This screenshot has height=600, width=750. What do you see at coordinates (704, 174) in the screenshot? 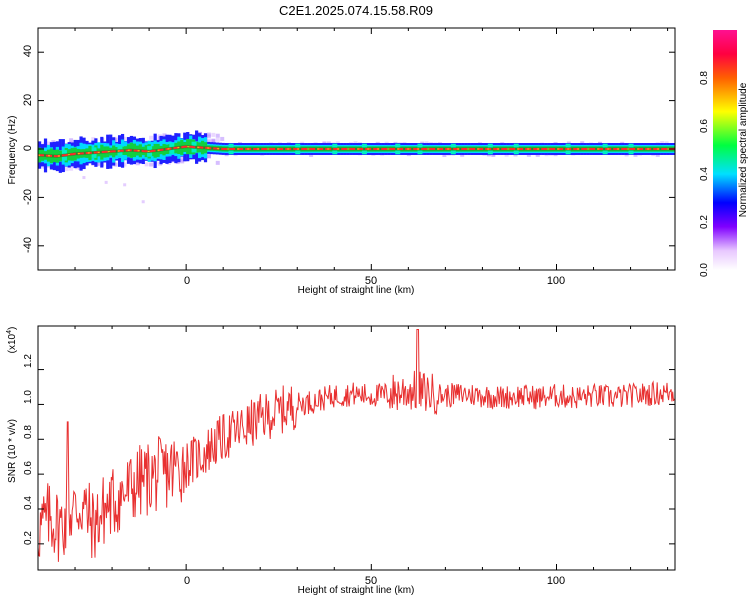
I see `colorbar-tick-0-4: 0.4` at bounding box center [704, 174].